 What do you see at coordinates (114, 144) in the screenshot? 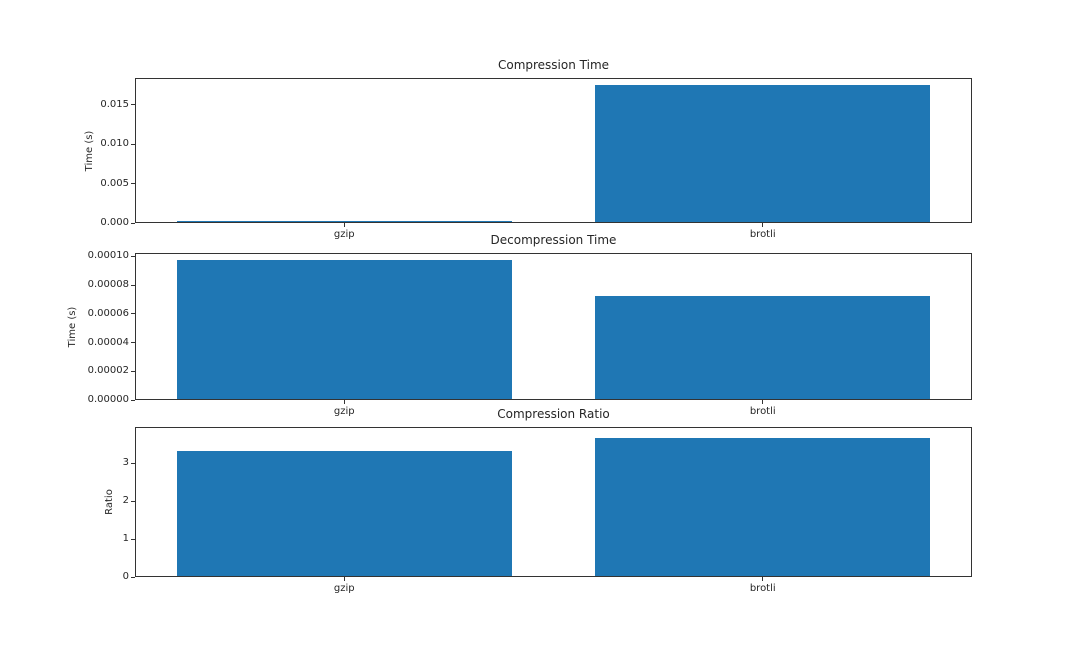
I see `y-tick-label: 0.010` at bounding box center [114, 144].